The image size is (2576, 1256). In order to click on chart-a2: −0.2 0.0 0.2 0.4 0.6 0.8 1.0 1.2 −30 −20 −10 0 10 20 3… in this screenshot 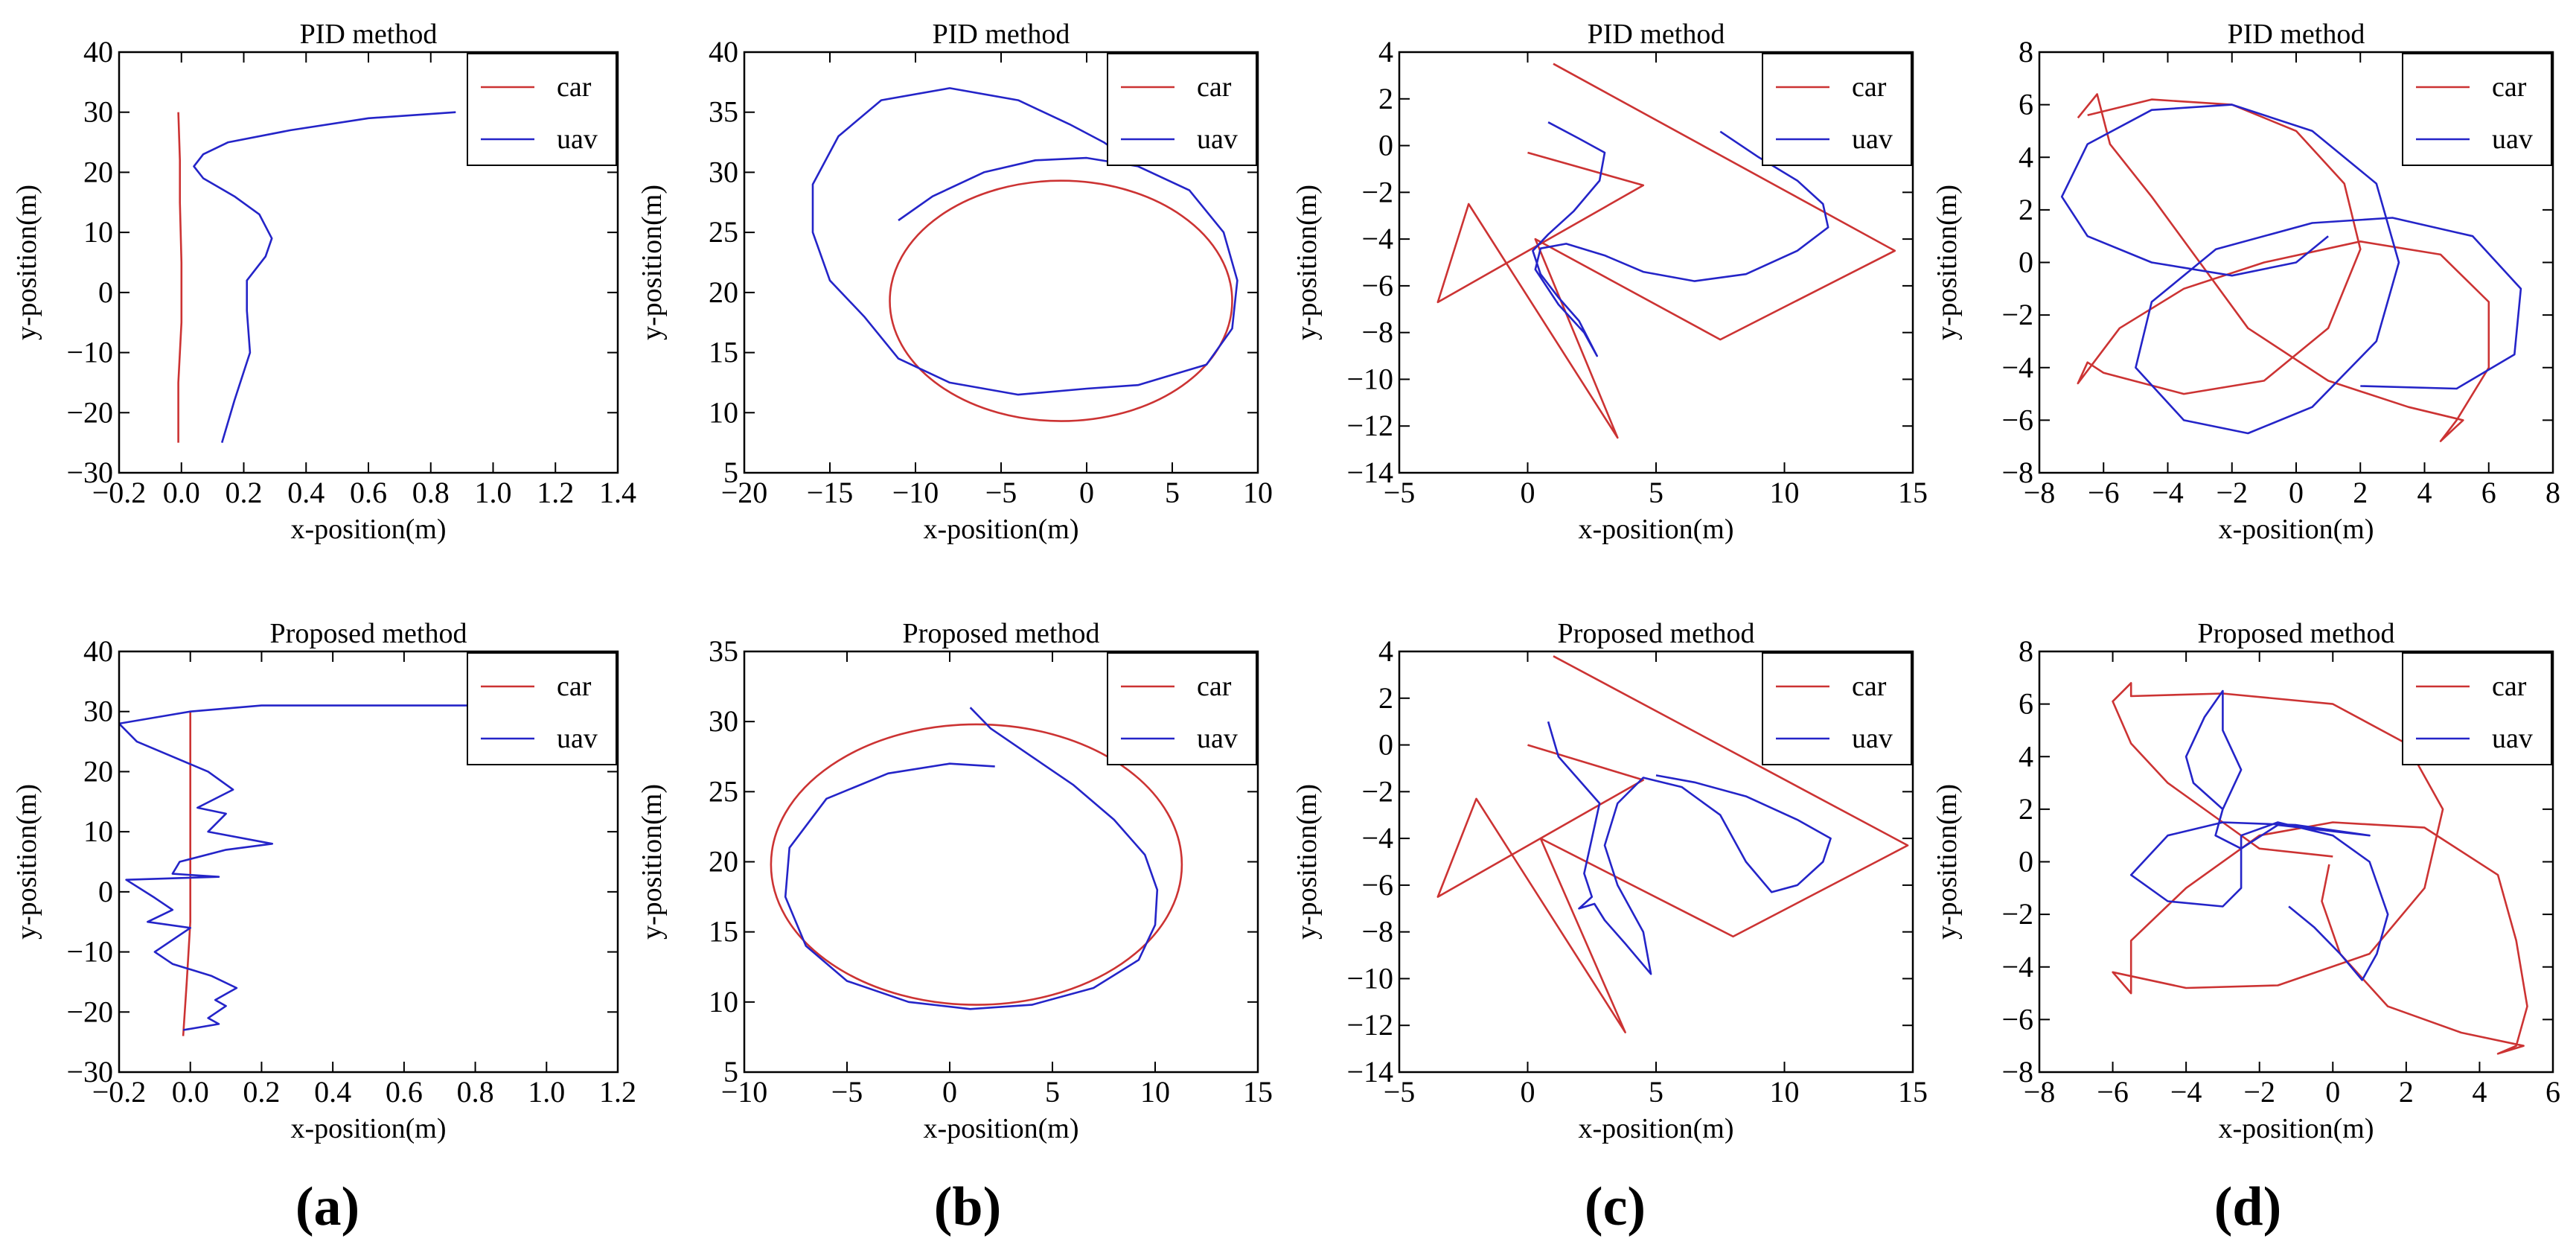, I will do `click(323, 881)`.